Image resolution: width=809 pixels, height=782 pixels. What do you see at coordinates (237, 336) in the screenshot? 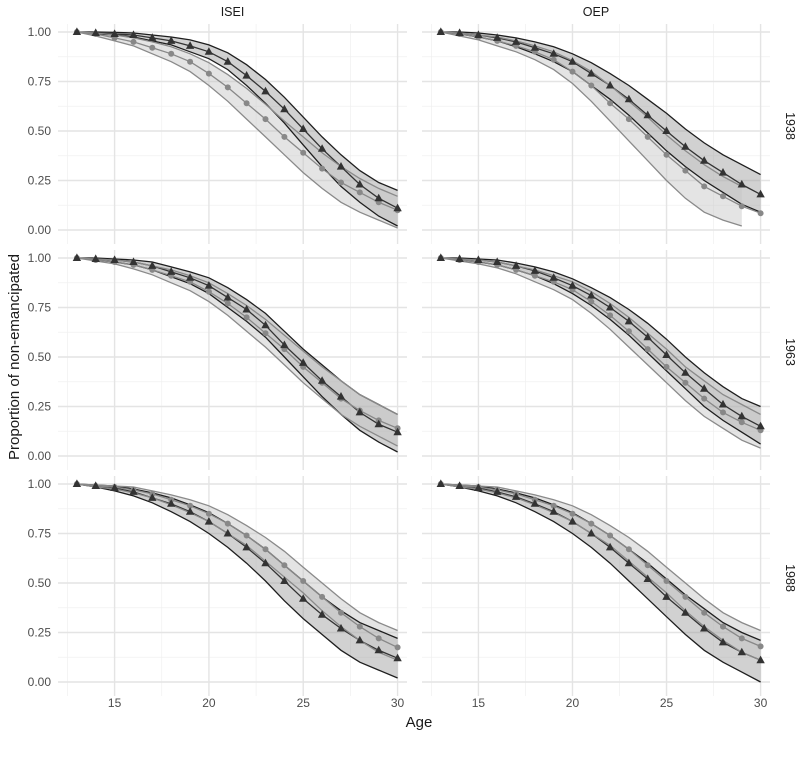
I see `band-upper-edge-circle` at bounding box center [237, 336].